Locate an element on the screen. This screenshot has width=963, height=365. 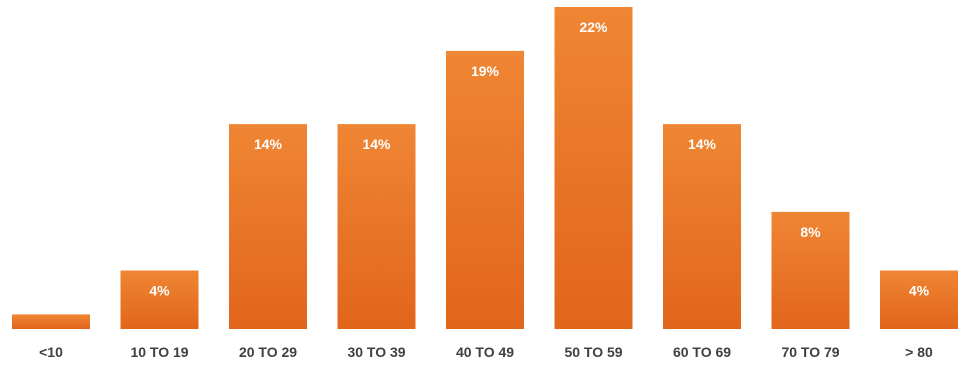
bar-data-label: 8% is located at coordinates (810, 232).